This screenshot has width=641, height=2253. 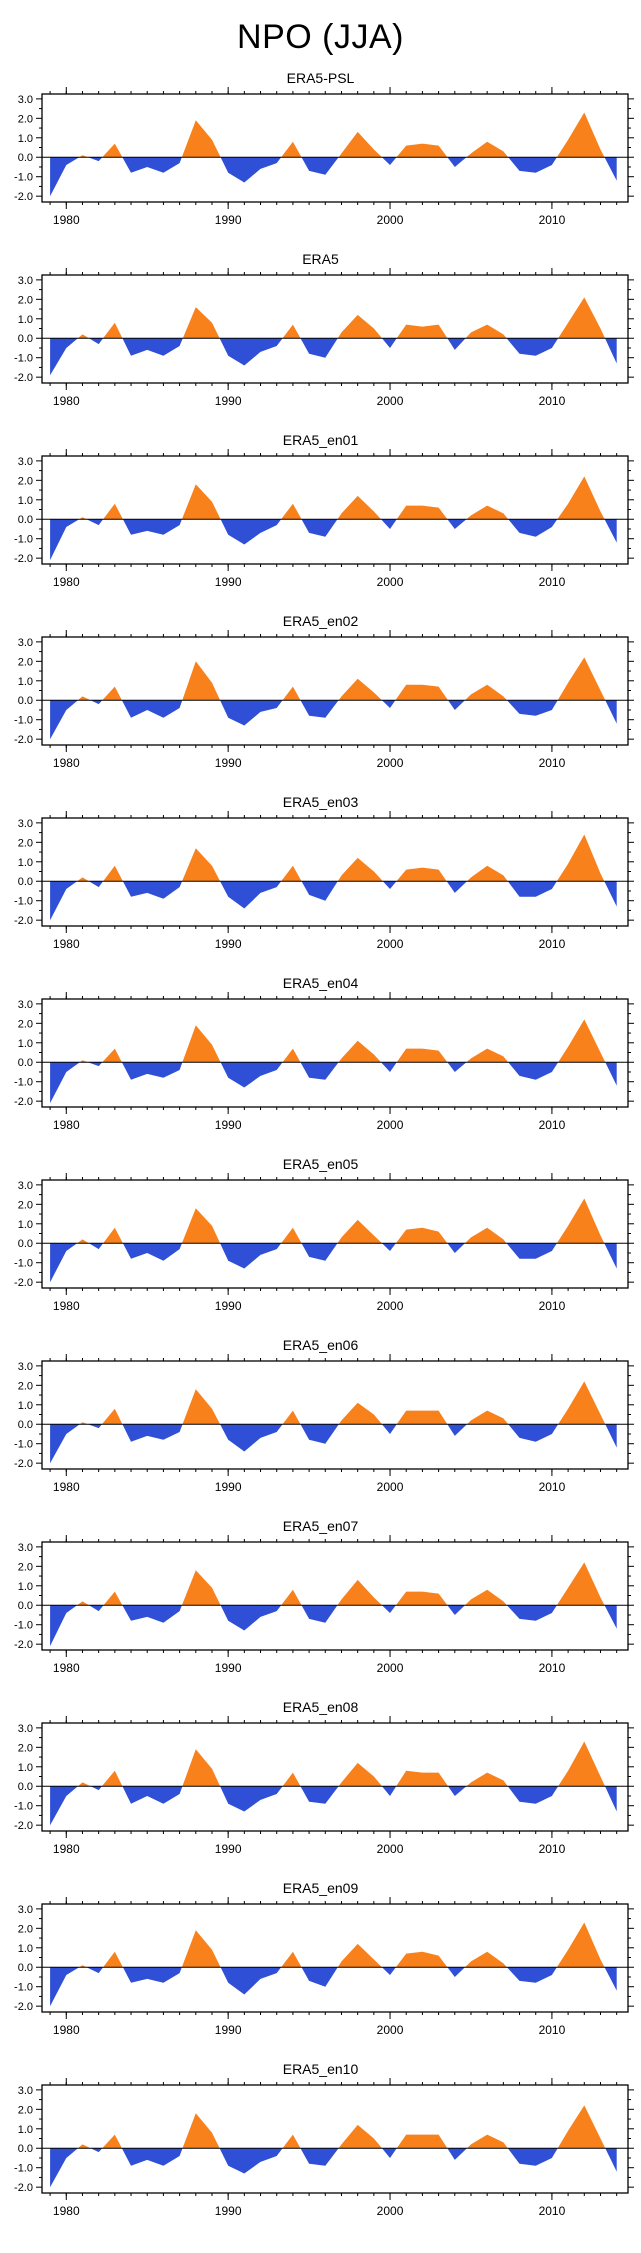 I want to click on panel-title: ERA5, so click(x=320, y=259).